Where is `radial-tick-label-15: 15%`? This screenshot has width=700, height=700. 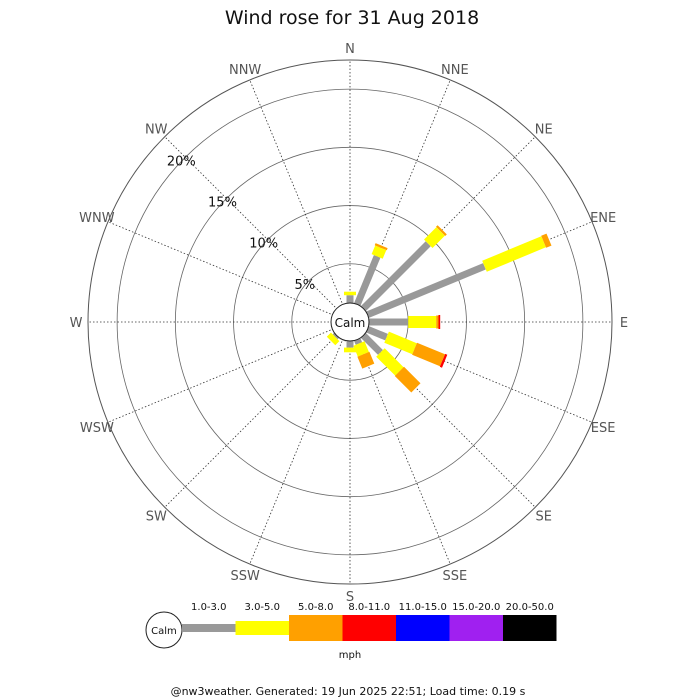
radial-tick-label-15: 15% is located at coordinates (222, 202).